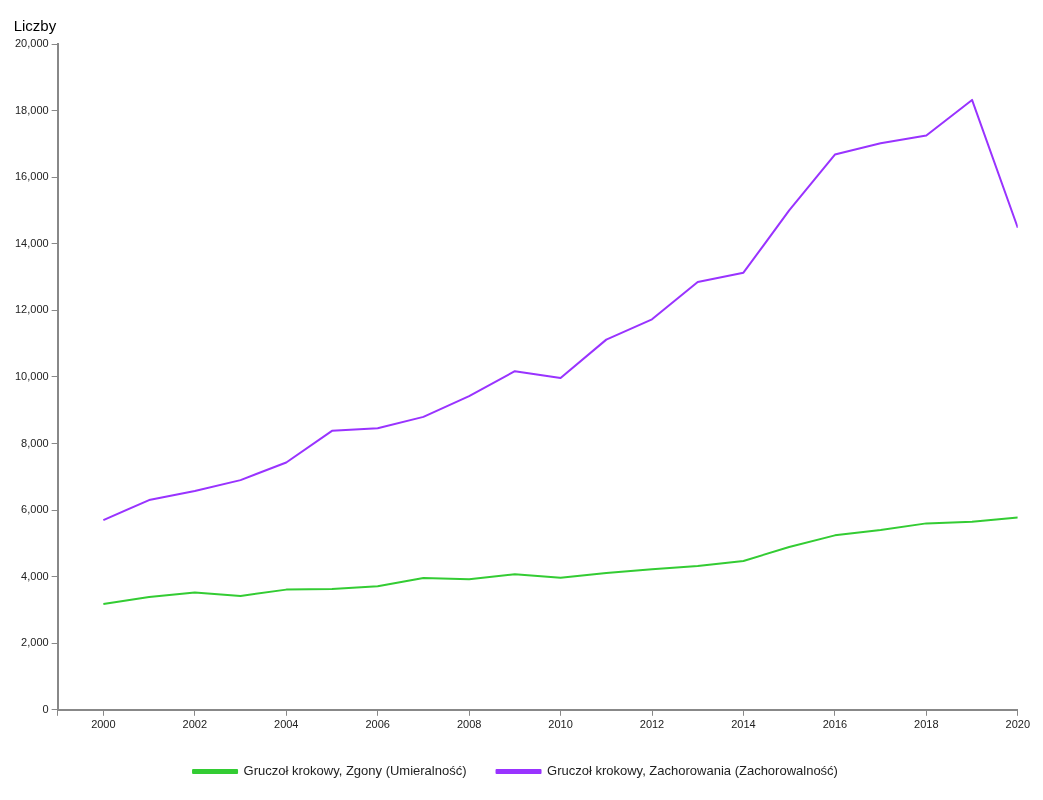  I want to click on x-tick-label: 2006, so click(377, 724).